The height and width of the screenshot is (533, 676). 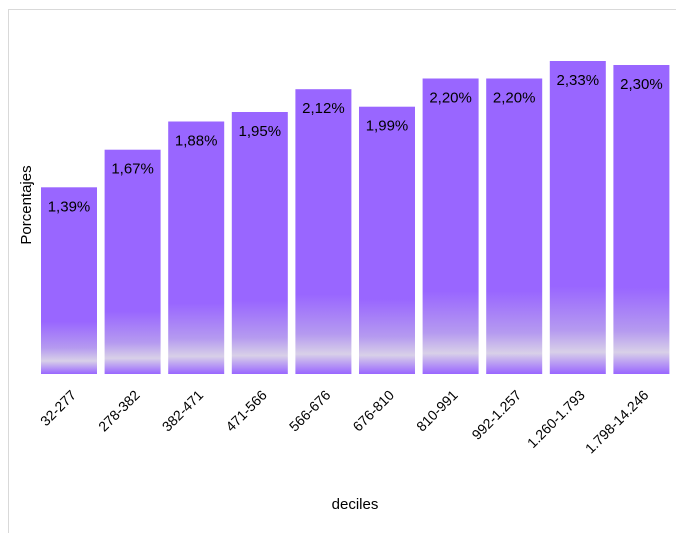 What do you see at coordinates (450, 98) in the screenshot?
I see `data-label-810-991: 2,20%` at bounding box center [450, 98].